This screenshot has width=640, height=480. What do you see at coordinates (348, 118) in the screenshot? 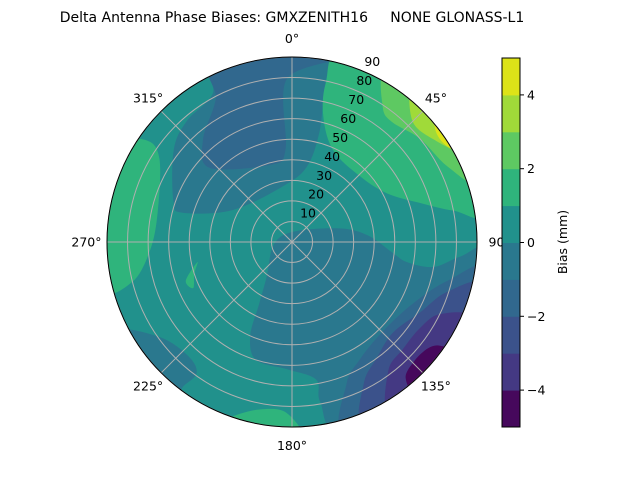
I see `radial-tick-label: 60` at bounding box center [348, 118].